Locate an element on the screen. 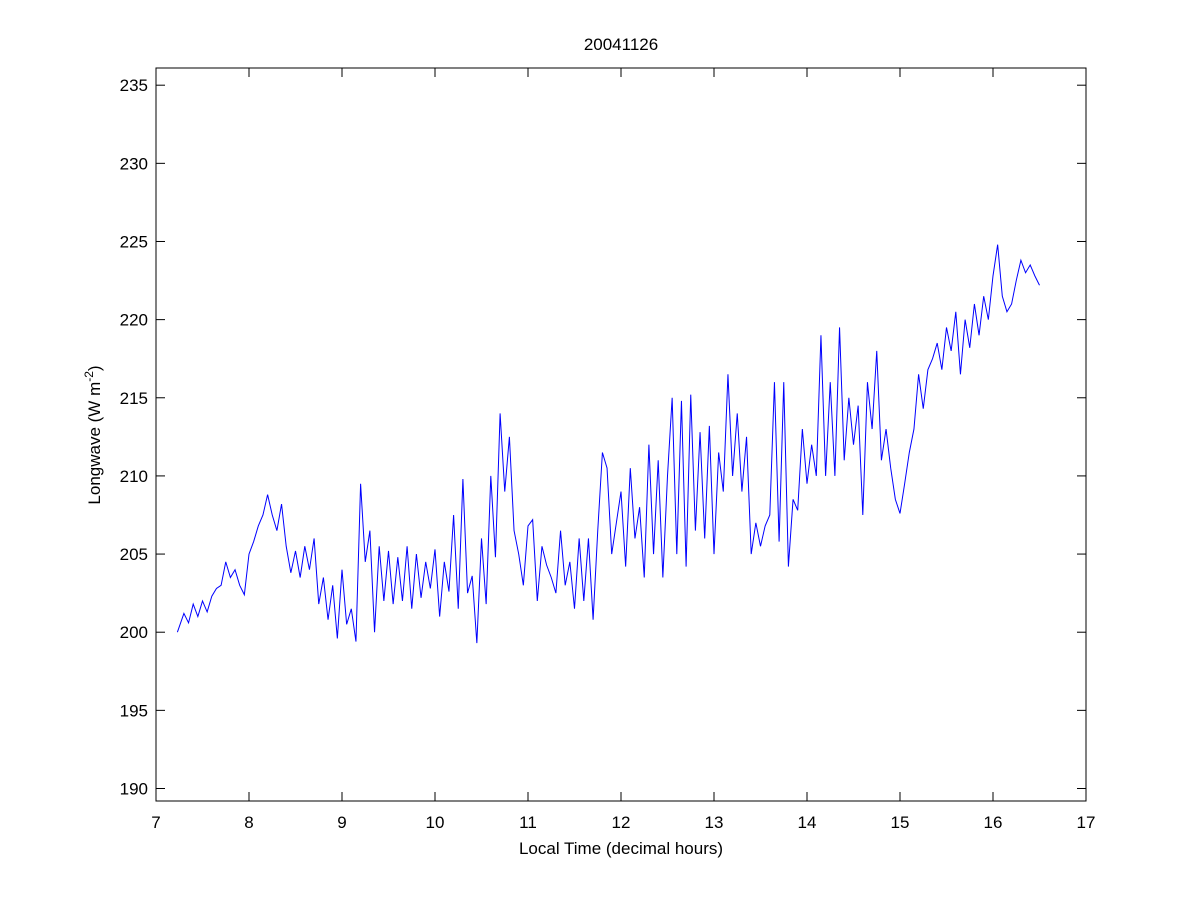 The height and width of the screenshot is (900, 1200). y-tick-label: 230 is located at coordinates (134, 163).